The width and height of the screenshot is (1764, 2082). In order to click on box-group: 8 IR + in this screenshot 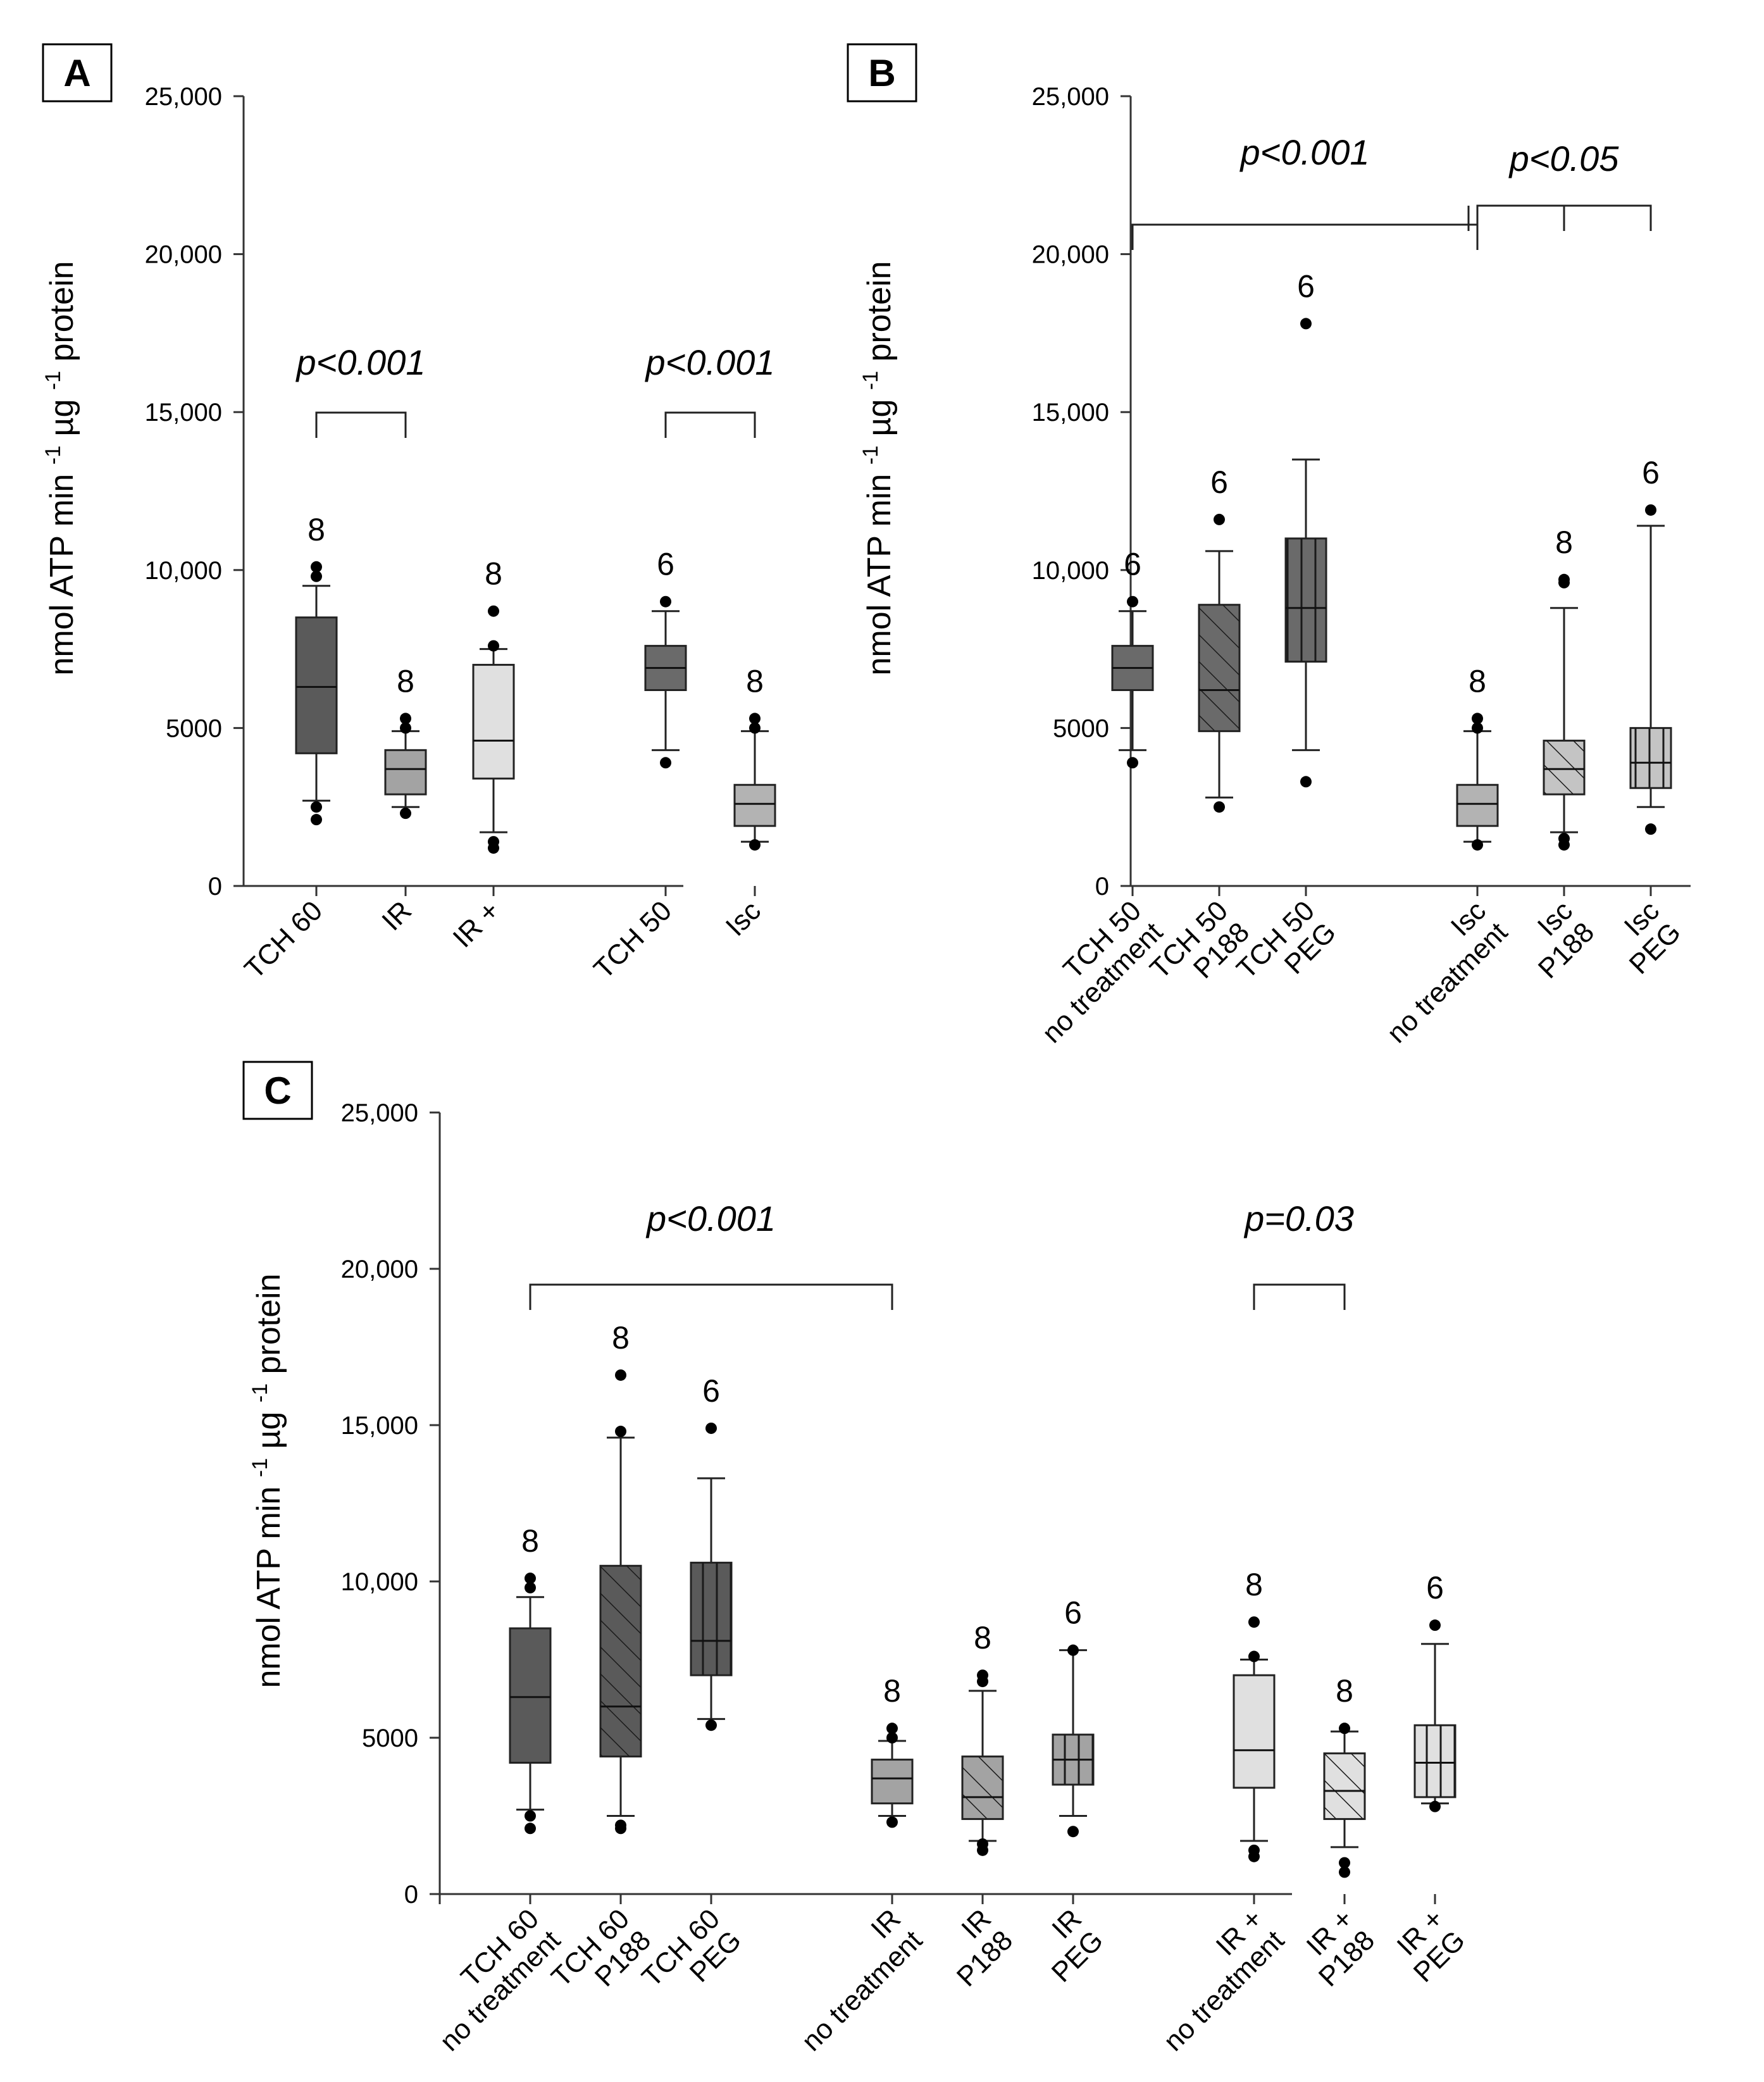, I will do `click(481, 755)`.